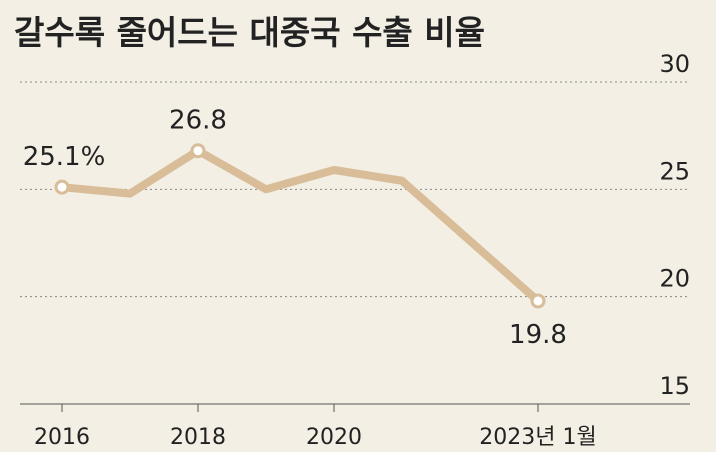 This screenshot has height=452, width=716. Describe the element at coordinates (674, 64) in the screenshot. I see `y-tick-label: 30` at that location.